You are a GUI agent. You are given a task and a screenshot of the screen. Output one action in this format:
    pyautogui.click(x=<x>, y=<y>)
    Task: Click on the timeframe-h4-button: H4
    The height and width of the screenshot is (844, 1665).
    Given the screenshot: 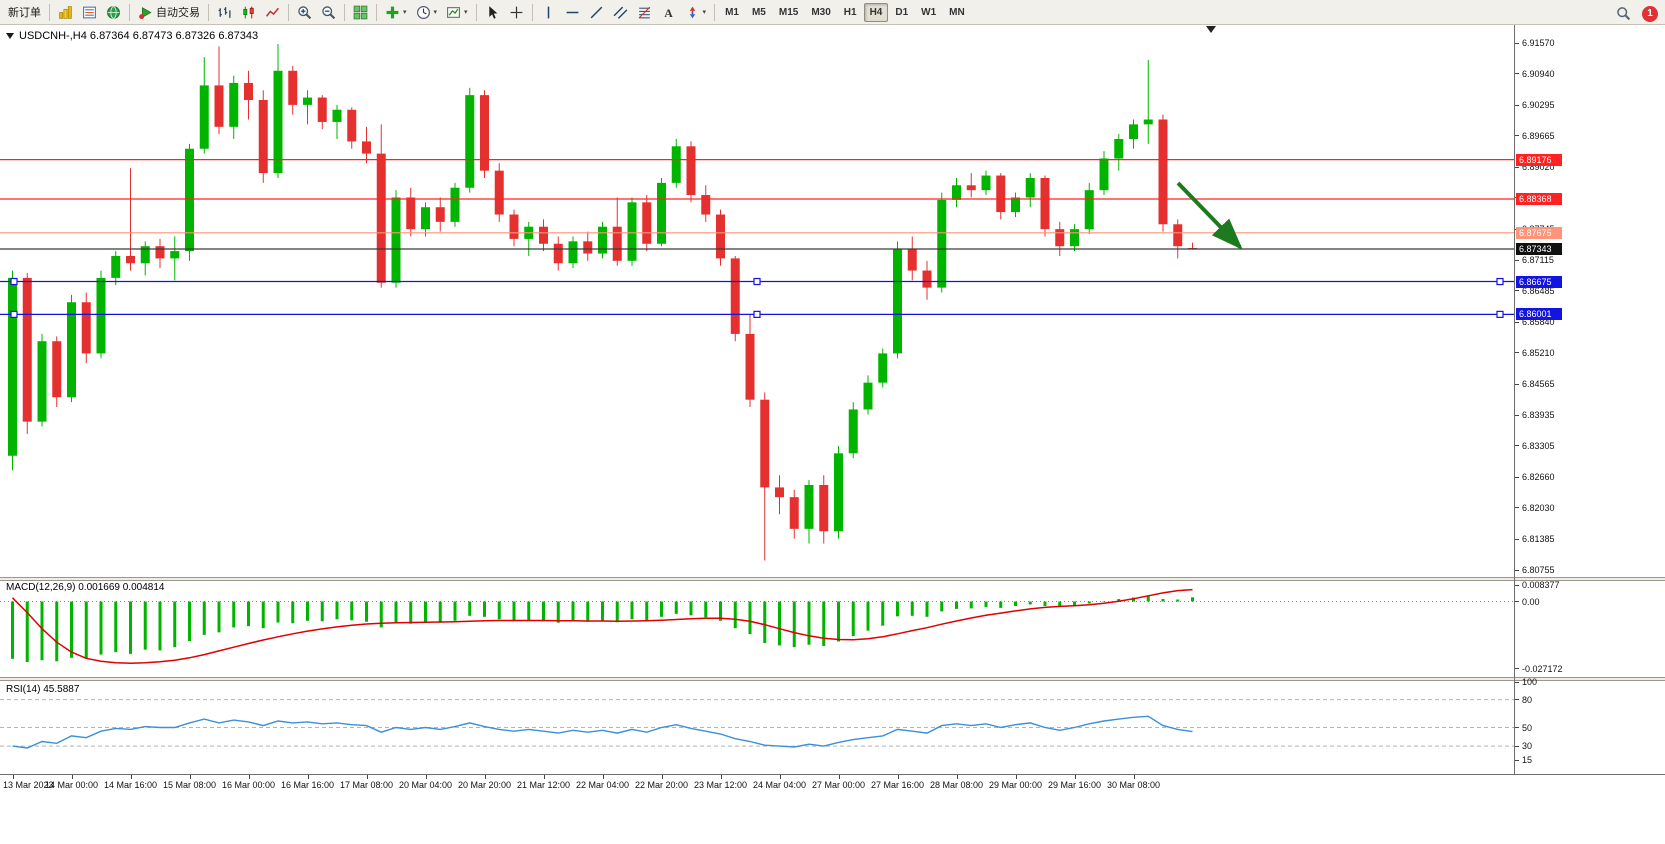 What is the action you would take?
    pyautogui.click(x=876, y=12)
    